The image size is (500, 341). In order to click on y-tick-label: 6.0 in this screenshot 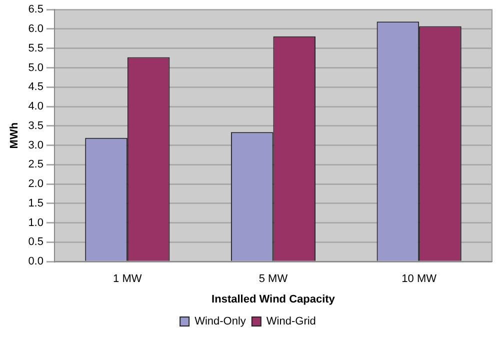, I will do `click(36, 29)`.